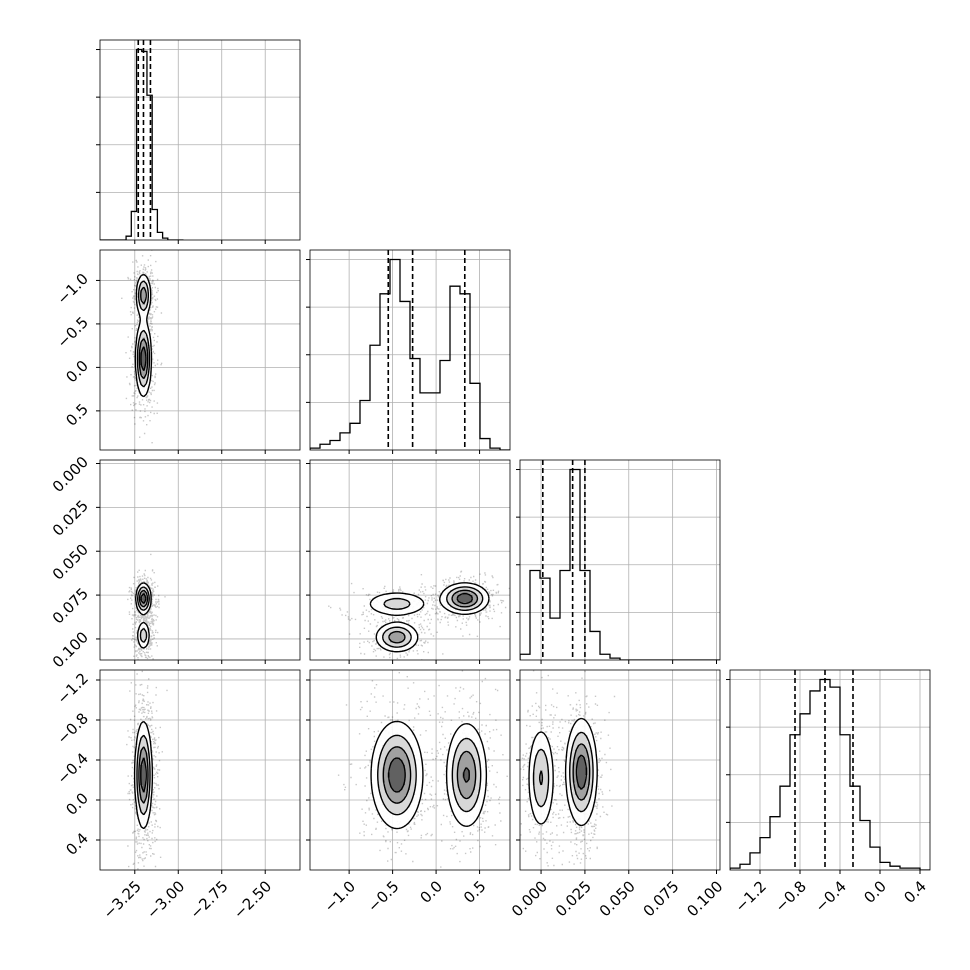 The height and width of the screenshot is (970, 970). Describe the element at coordinates (73, 768) in the screenshot. I see `y-tick-label-3-2: −0.4` at that location.